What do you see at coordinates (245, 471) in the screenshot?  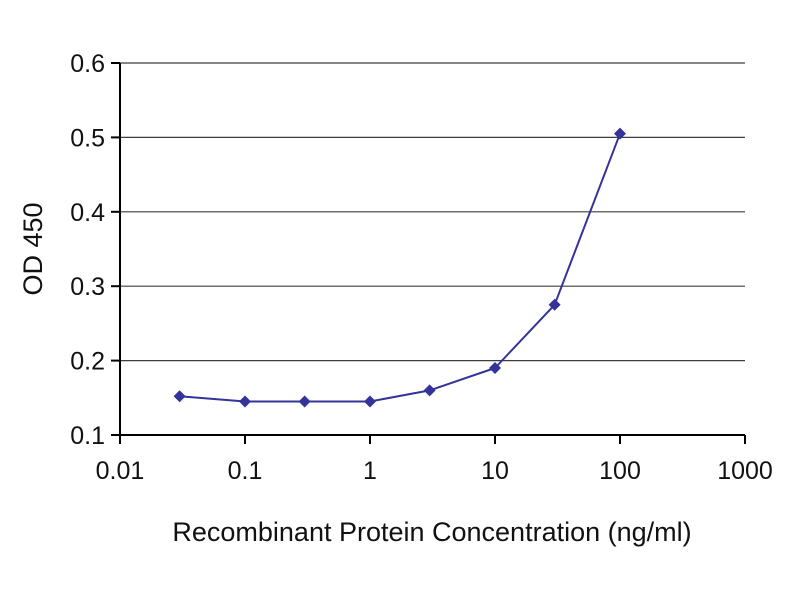 I see `x-tick-label: 0.1` at bounding box center [245, 471].